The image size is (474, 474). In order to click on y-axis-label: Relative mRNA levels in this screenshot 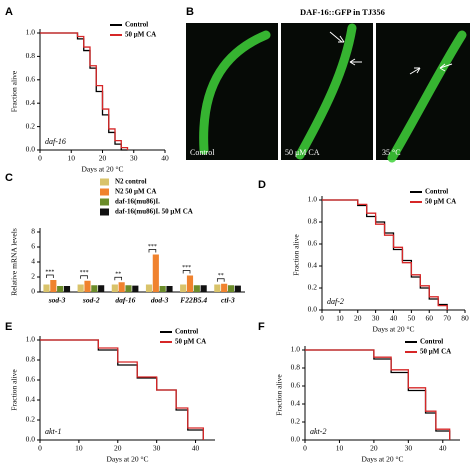, I will do `click(14, 262)`.